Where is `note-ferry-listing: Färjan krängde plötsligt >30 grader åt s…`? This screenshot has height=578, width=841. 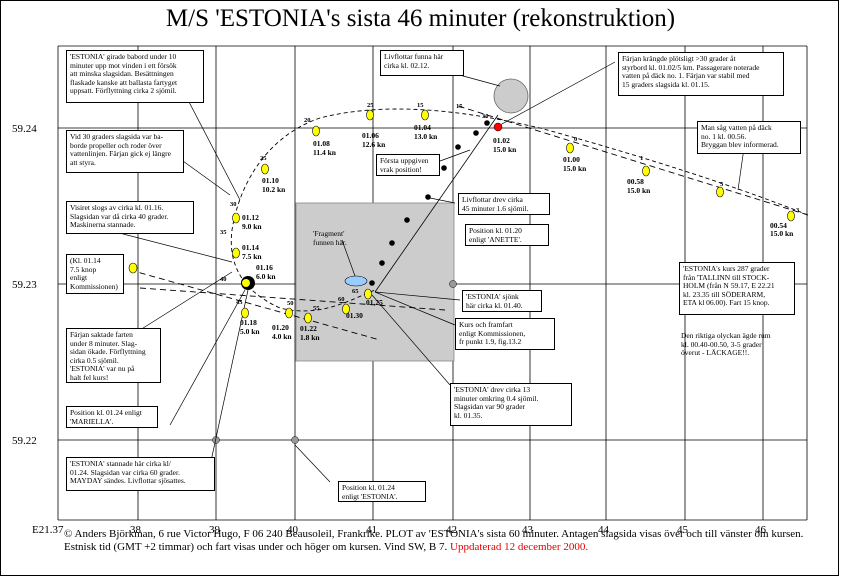 note-ferry-listing: Färjan krängde plötsligt >30 grader åt s… is located at coordinates (701, 74).